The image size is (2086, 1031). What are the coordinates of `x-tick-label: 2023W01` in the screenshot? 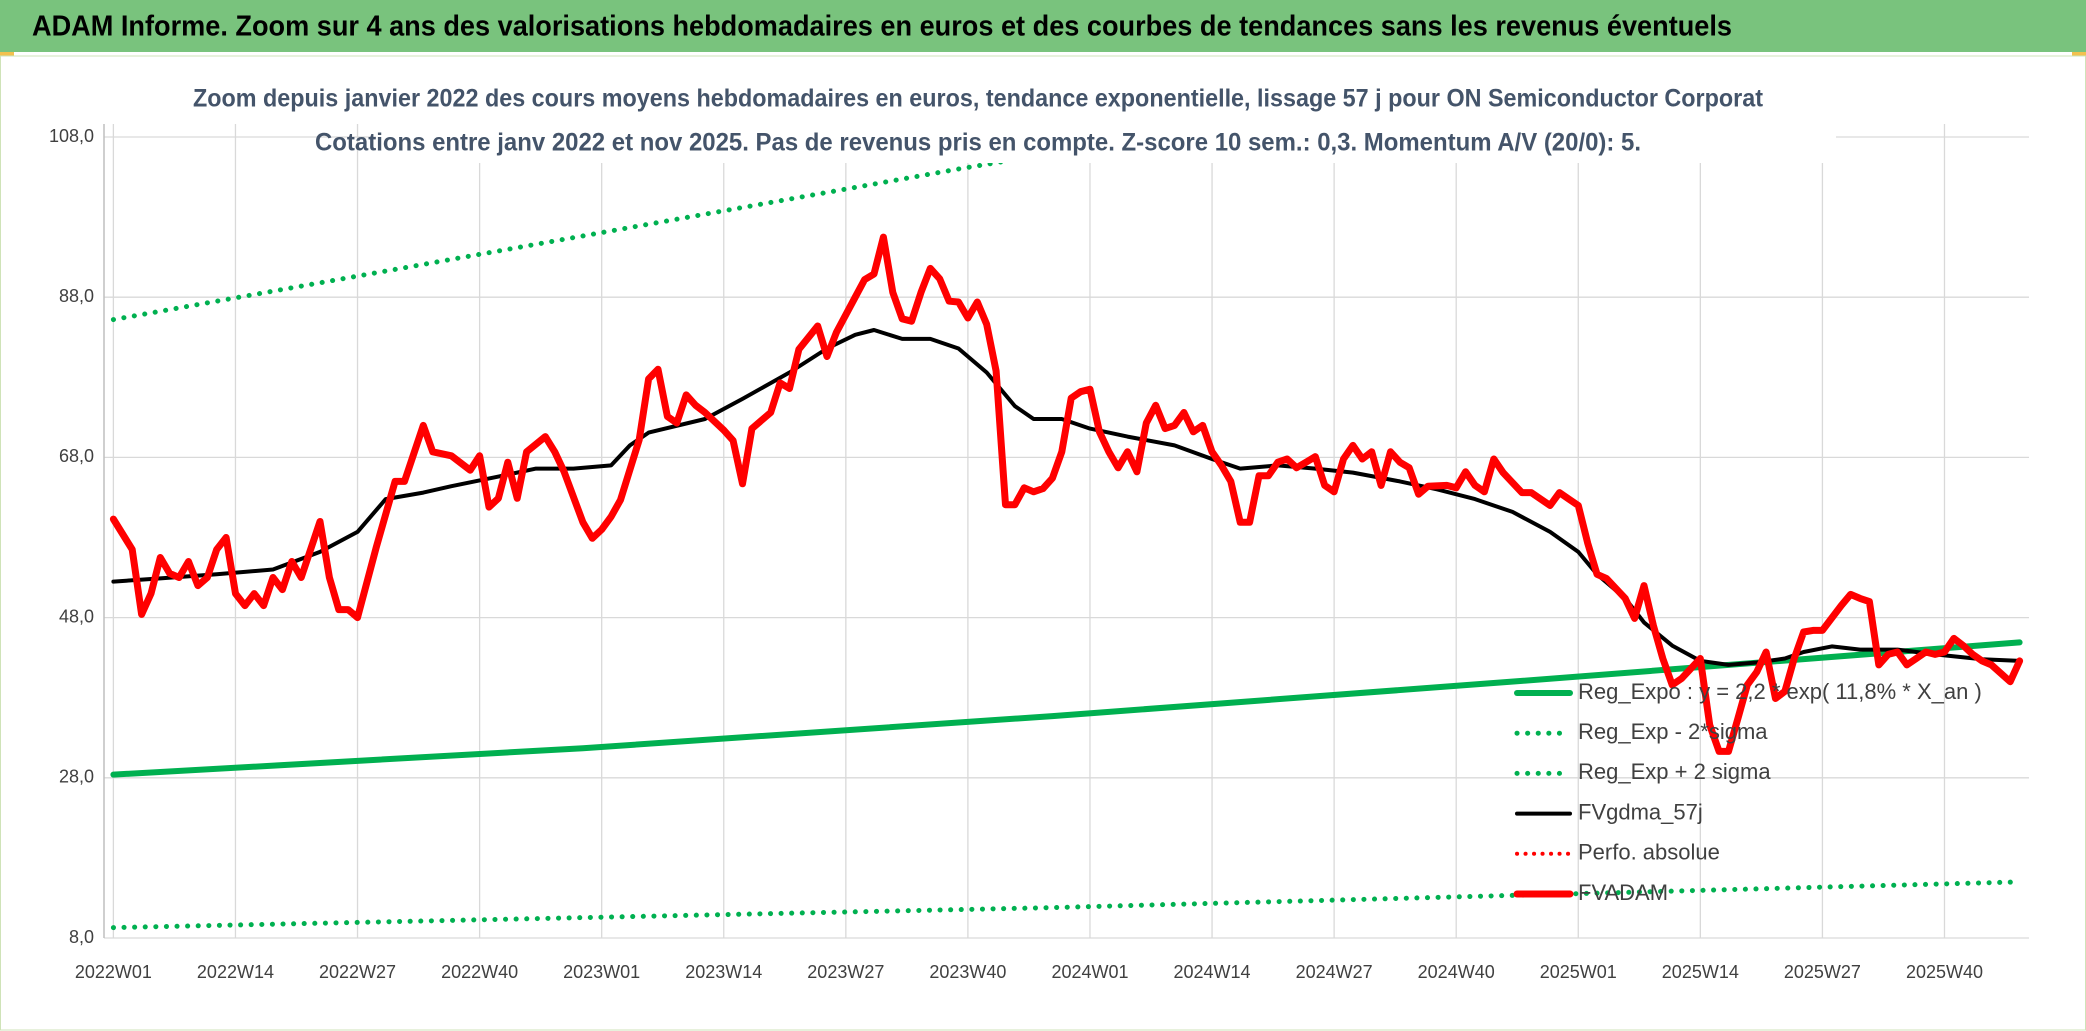 It's located at (601, 972).